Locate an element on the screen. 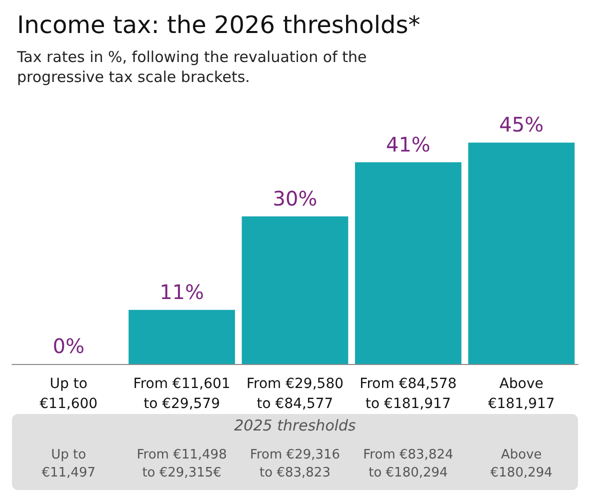 Image resolution: width=594 pixels, height=500 pixels. text: 2025 thresholds is located at coordinates (295, 425).